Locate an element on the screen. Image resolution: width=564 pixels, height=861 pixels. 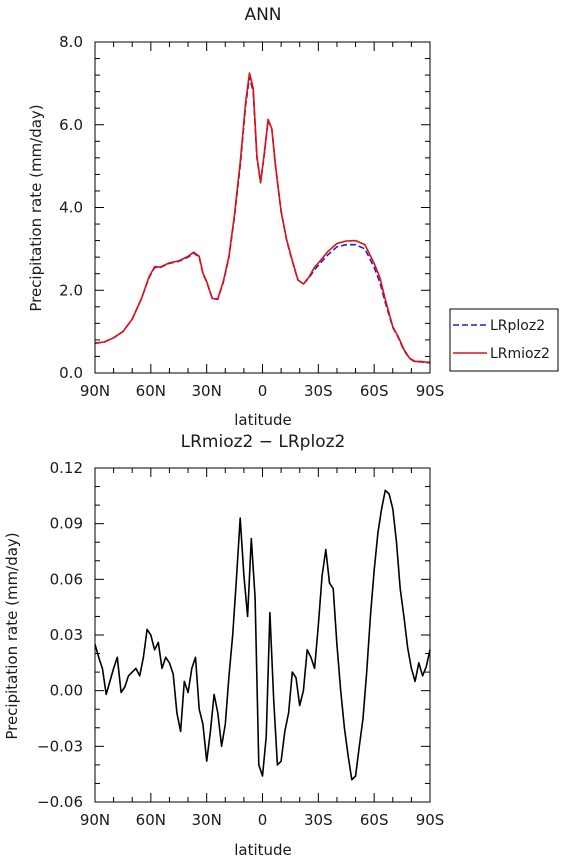
y-tick-labels: 0.0 2.0 4.0 6.0 8.0 is located at coordinates (71, 207).